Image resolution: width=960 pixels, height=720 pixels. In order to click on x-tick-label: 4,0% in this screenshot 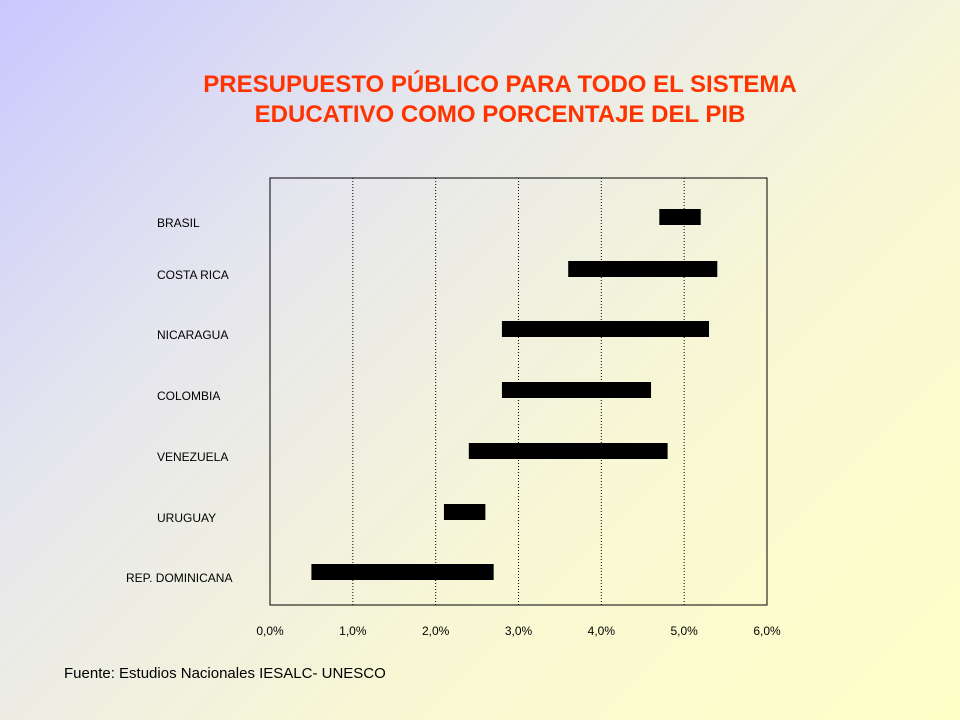, I will do `click(602, 631)`.